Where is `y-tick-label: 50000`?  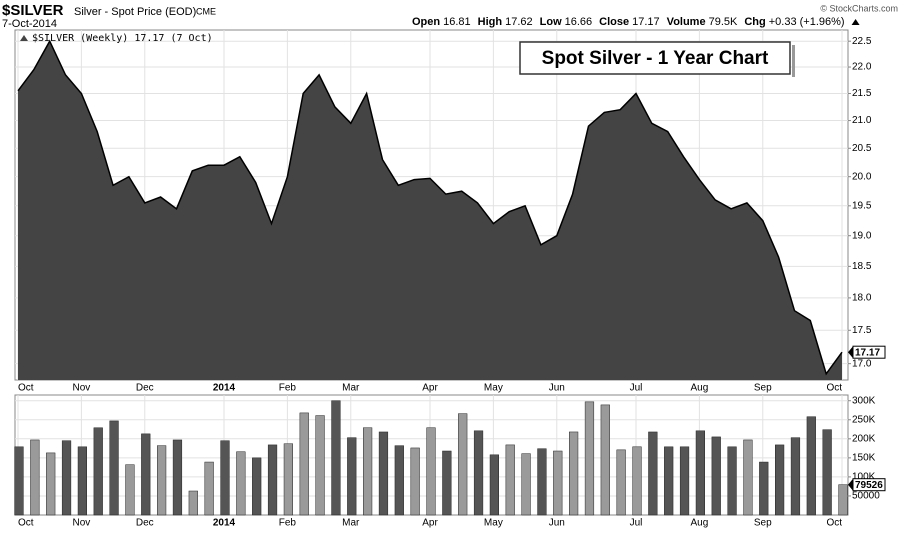
y-tick-label: 50000 is located at coordinates (866, 496).